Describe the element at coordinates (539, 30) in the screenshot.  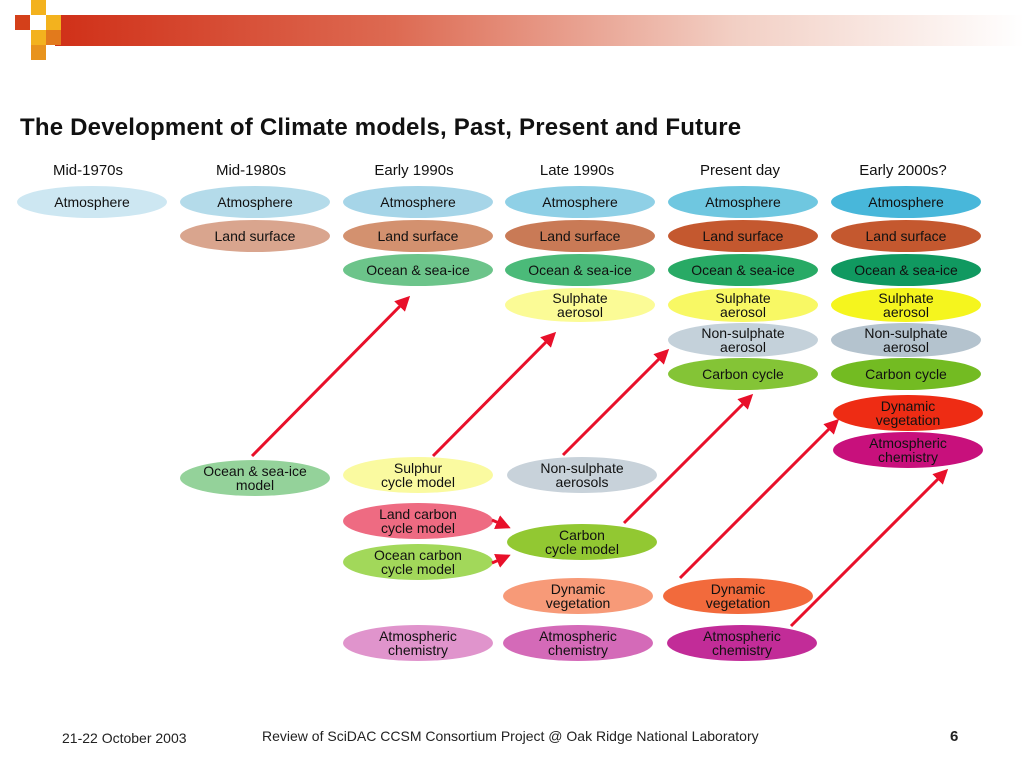
I see `header-gradient-bar` at that location.